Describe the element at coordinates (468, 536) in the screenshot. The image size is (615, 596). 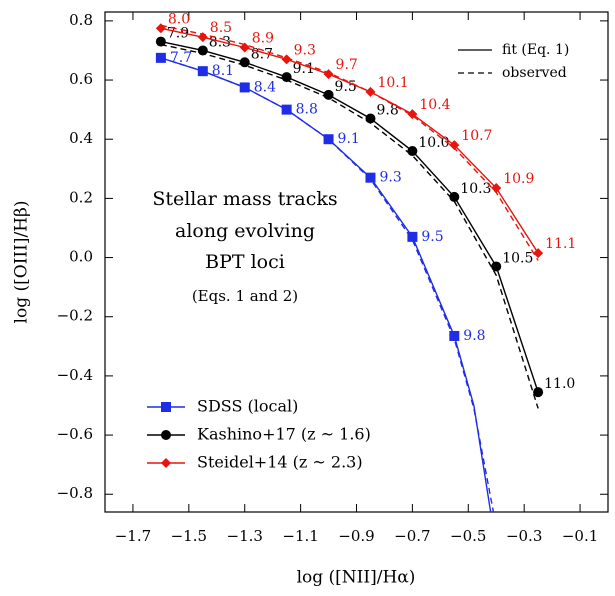
I see `x-tick-label: −0.5` at that location.